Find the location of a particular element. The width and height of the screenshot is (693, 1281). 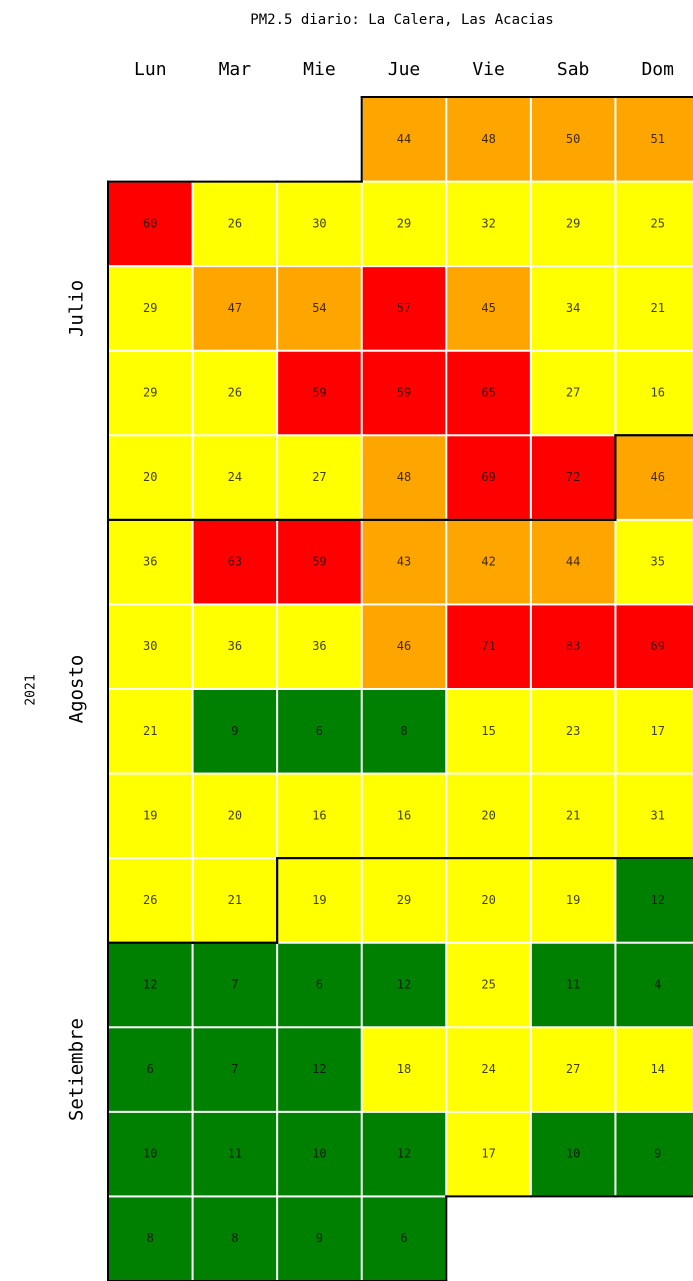

day-value: 83 is located at coordinates (573, 646).